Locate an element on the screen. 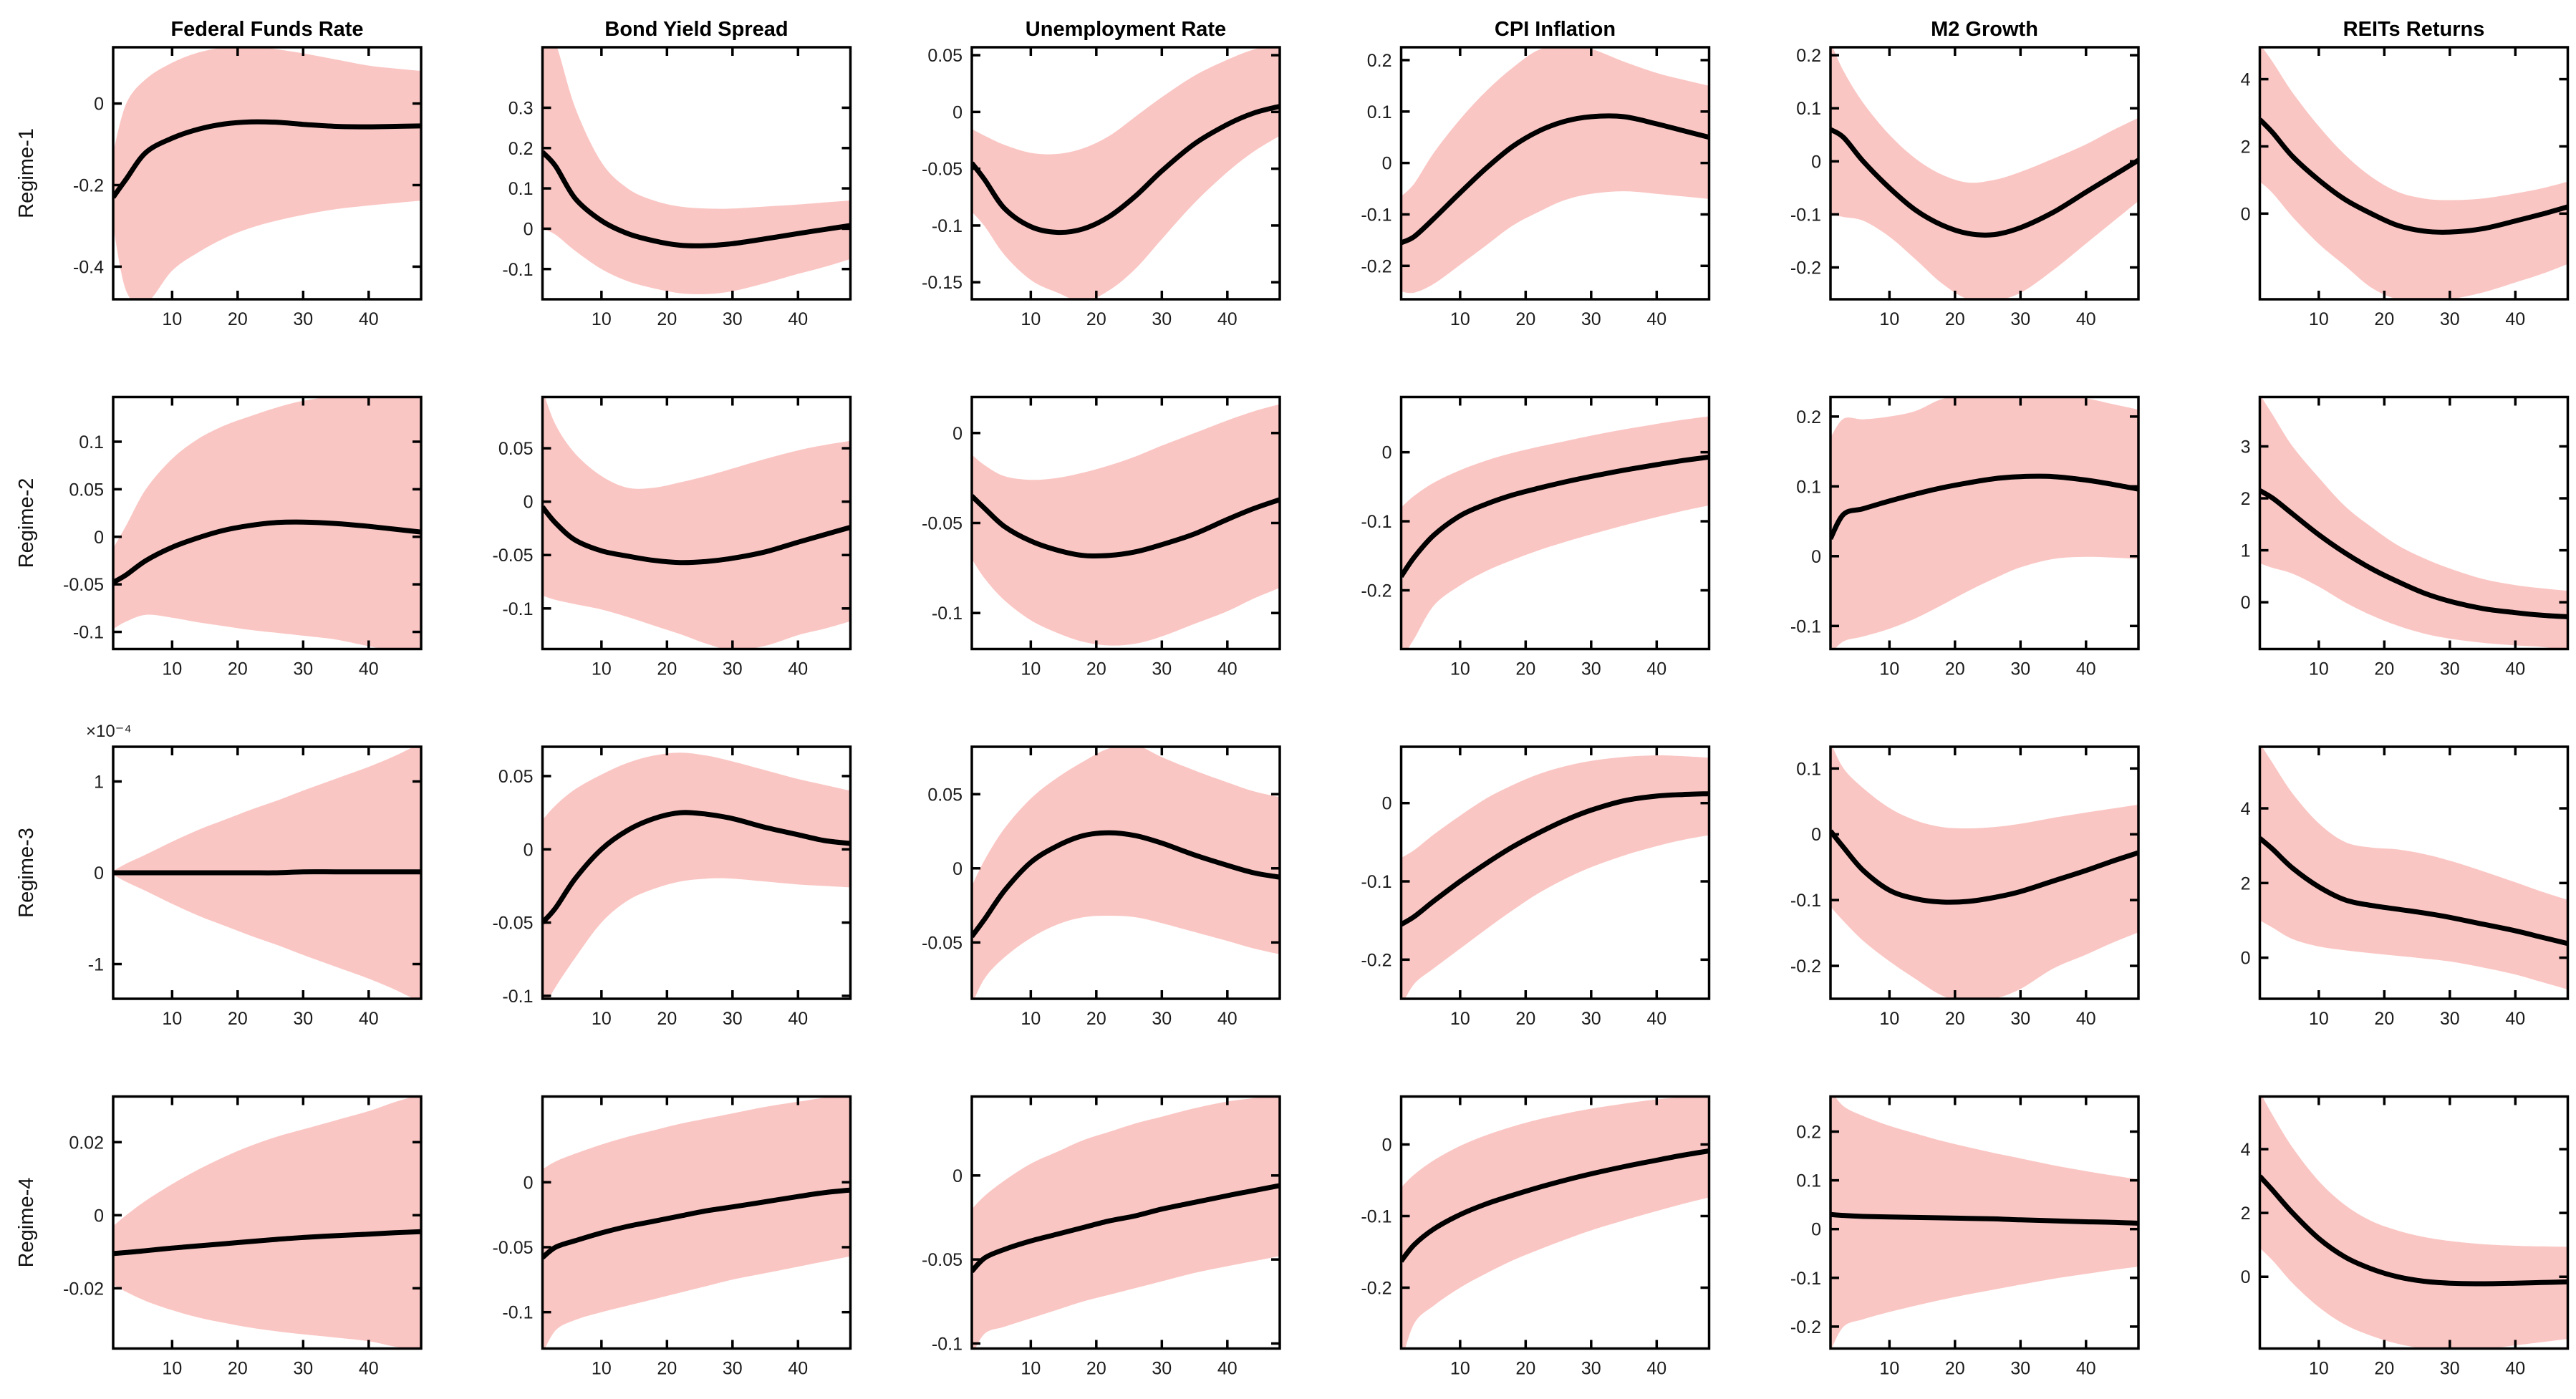  subplot-regime1-cpi-inflation: 10 20 30 40 0.2 0.1 0 -0.1 -0.2 CPI Inflation is located at coordinates (1536, 174).